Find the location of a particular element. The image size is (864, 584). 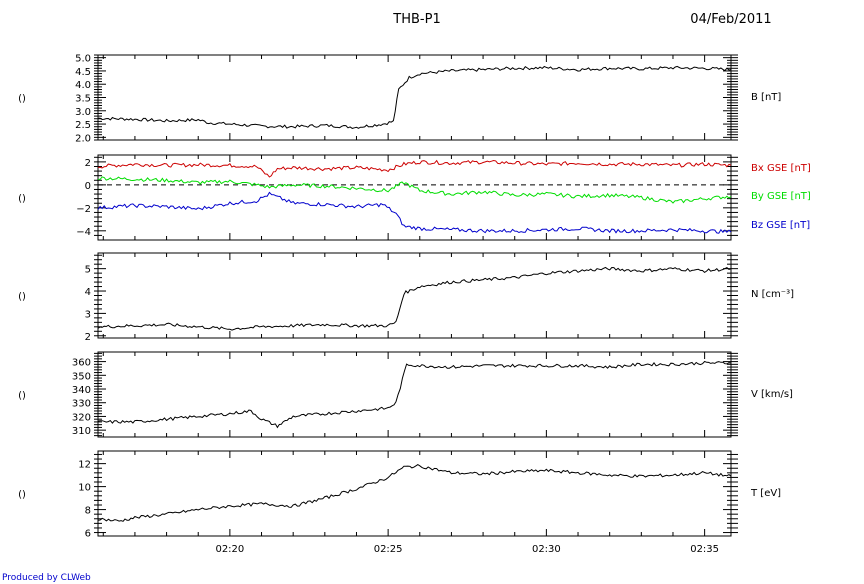

y-tick-label: 4 is located at coordinates (88, 292).